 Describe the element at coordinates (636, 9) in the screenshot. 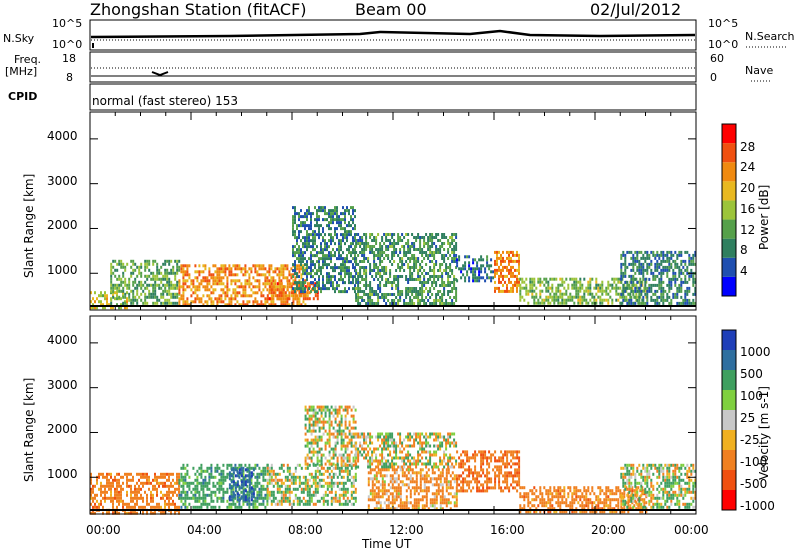

I see `date-title: 02/Jul/2012` at that location.